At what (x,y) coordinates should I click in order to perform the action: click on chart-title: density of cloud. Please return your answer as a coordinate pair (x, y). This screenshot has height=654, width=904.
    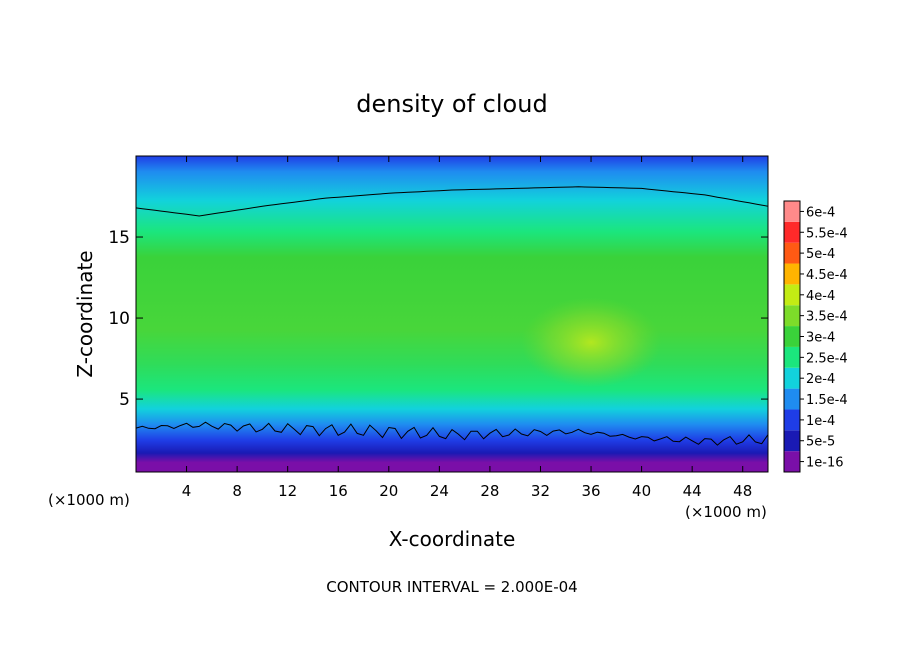
    Looking at the image, I should click on (451, 104).